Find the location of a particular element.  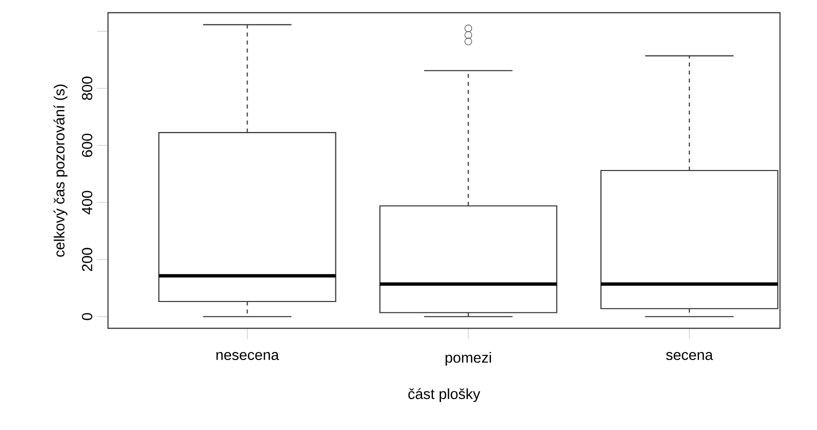

y-tick-label: 0 is located at coordinates (87, 316).